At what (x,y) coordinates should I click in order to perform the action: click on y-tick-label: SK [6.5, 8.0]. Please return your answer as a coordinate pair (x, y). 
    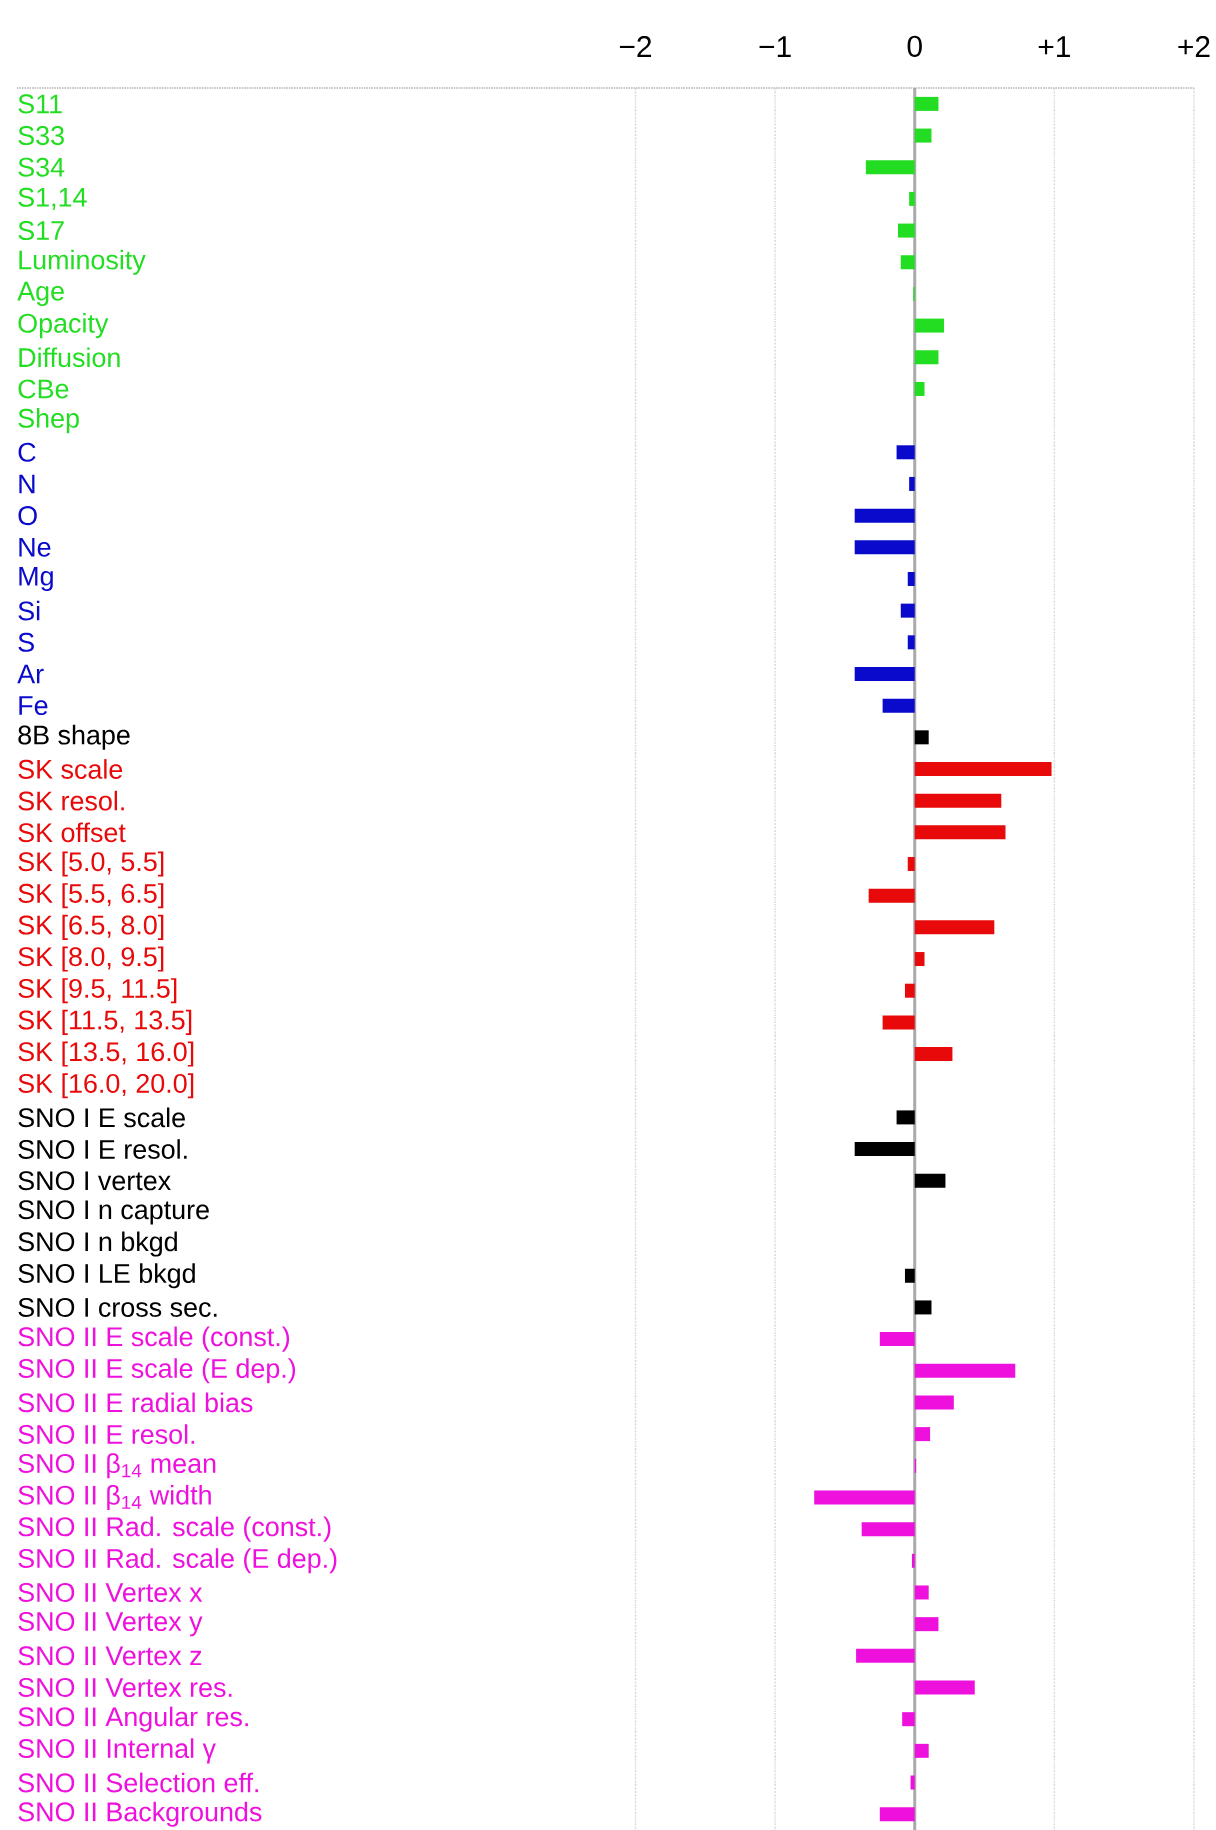
    Looking at the image, I should click on (91, 927).